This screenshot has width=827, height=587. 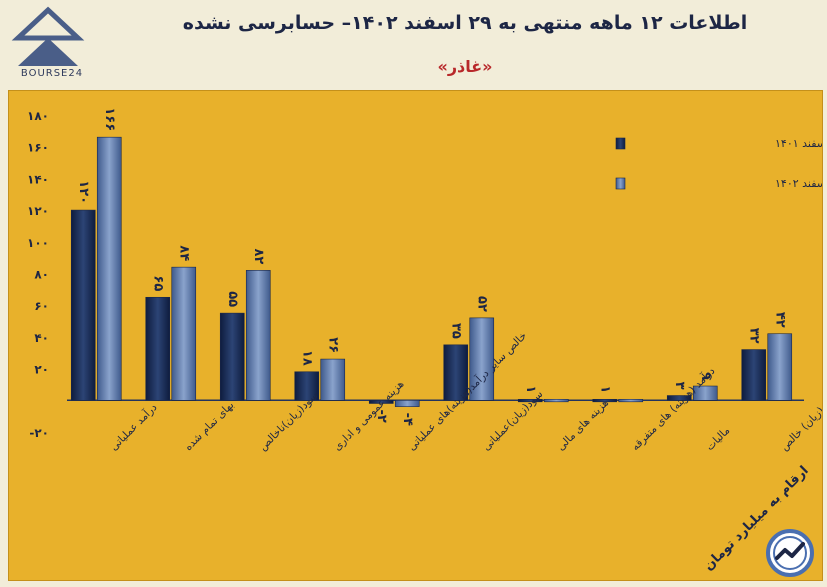 I want to click on data-label: -۲, so click(x=381, y=415).